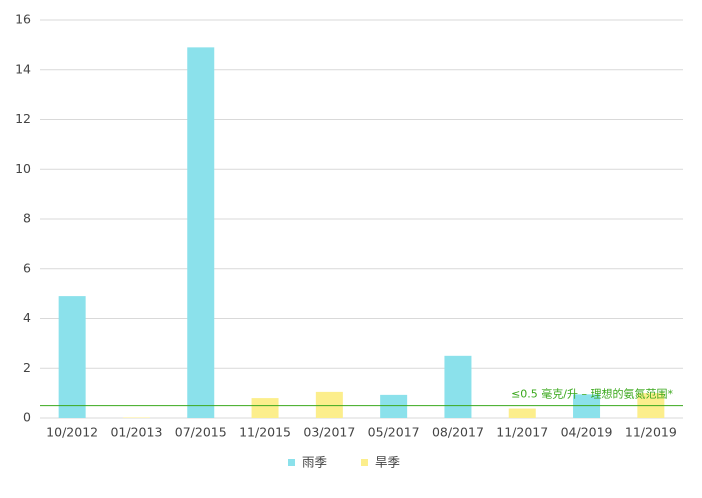 The image size is (702, 498). Describe the element at coordinates (315, 462) in the screenshot. I see `legend-label: 雨季` at that location.